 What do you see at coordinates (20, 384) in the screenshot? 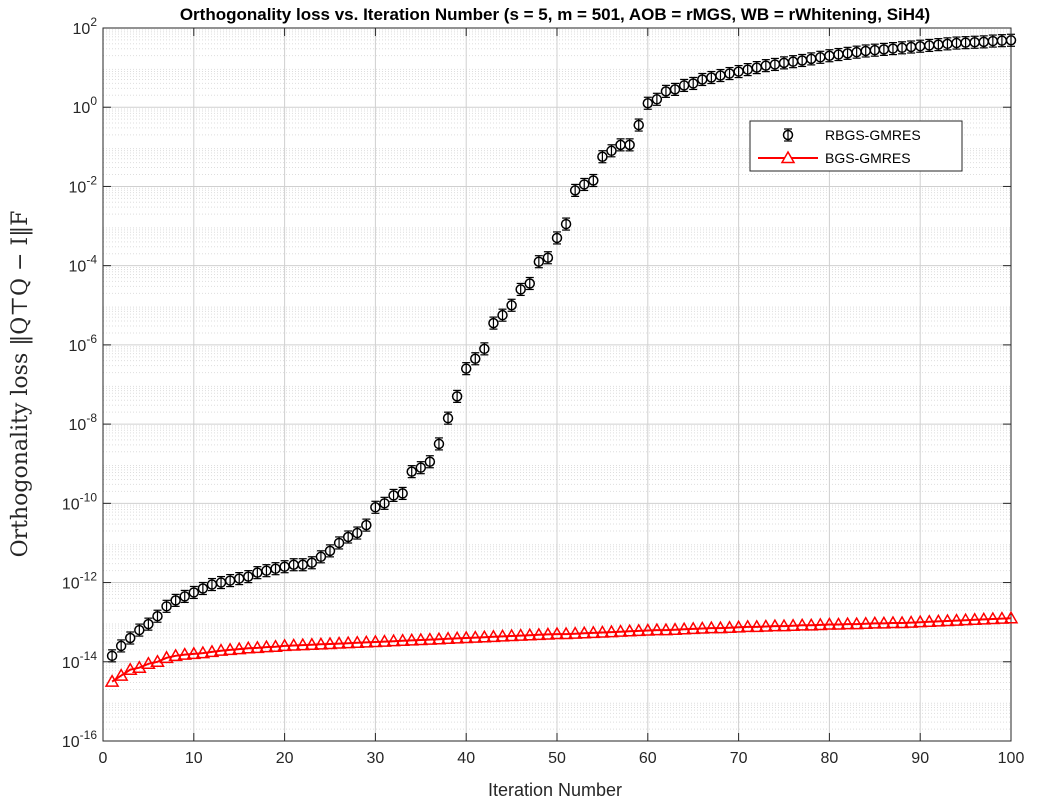
I see `y-axis-label: Orthogonality loss ‖Q⊤Q − I‖F` at bounding box center [20, 384].